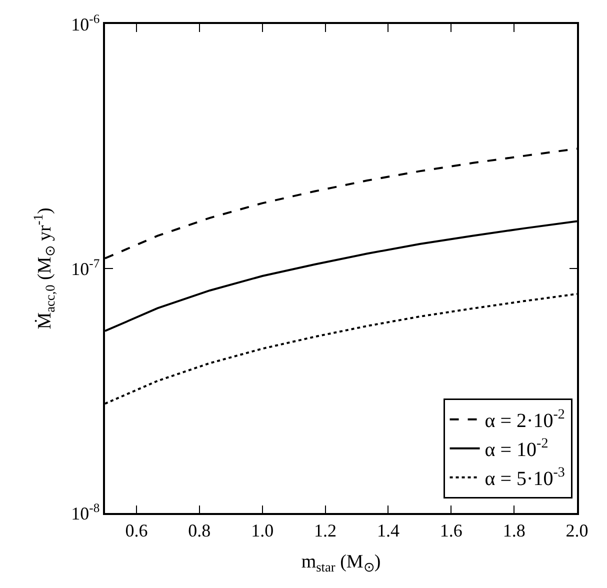  Describe the element at coordinates (388, 530) in the screenshot. I see `x-tick-label: 1.4` at that location.